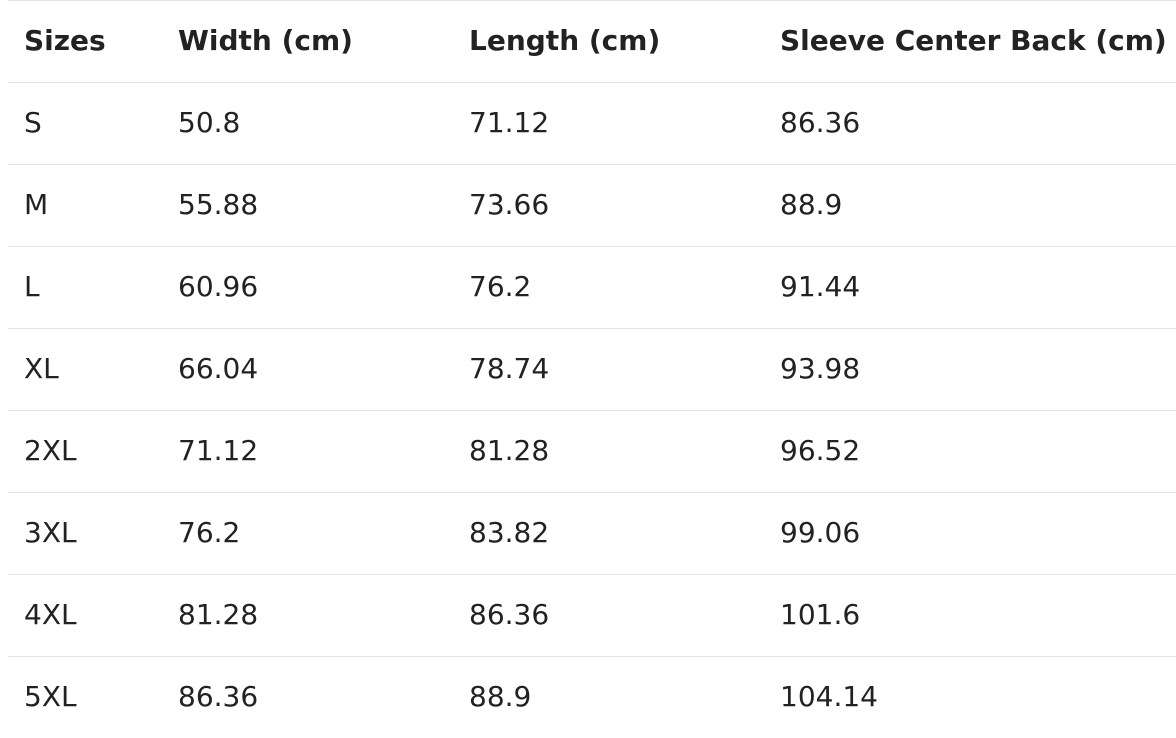 The width and height of the screenshot is (1176, 738). What do you see at coordinates (50, 696) in the screenshot?
I see `size-cell: 5XL` at bounding box center [50, 696].